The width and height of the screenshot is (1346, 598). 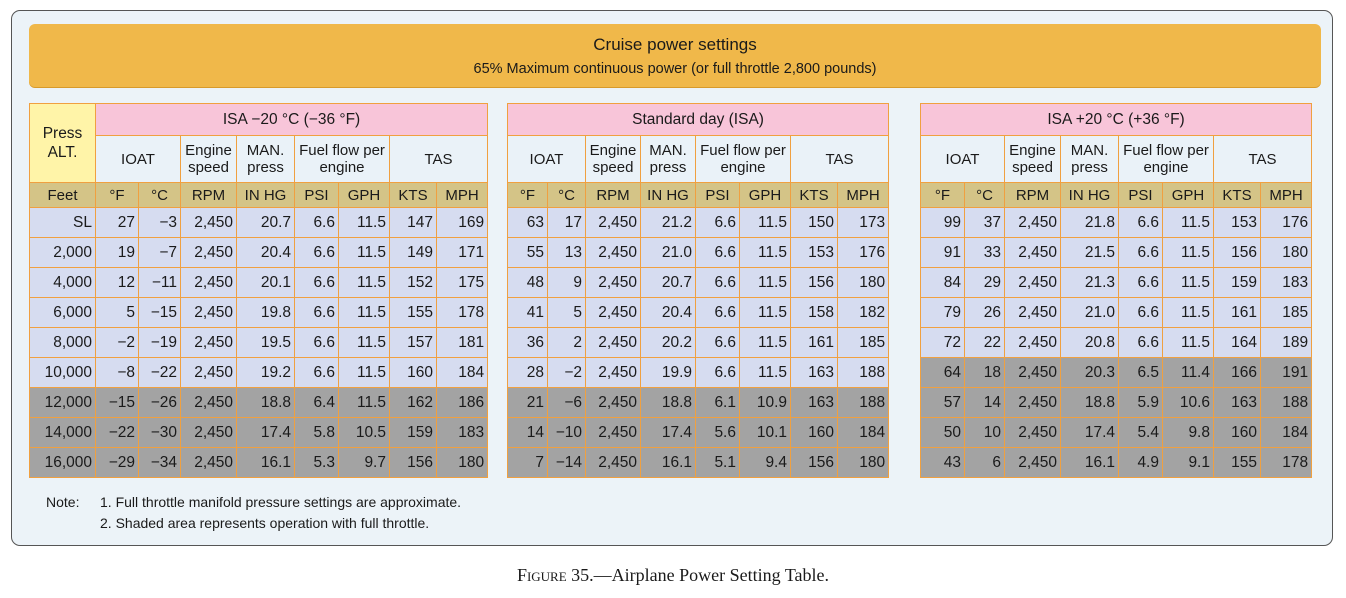 I want to click on table-cell: 6, so click(x=984, y=462).